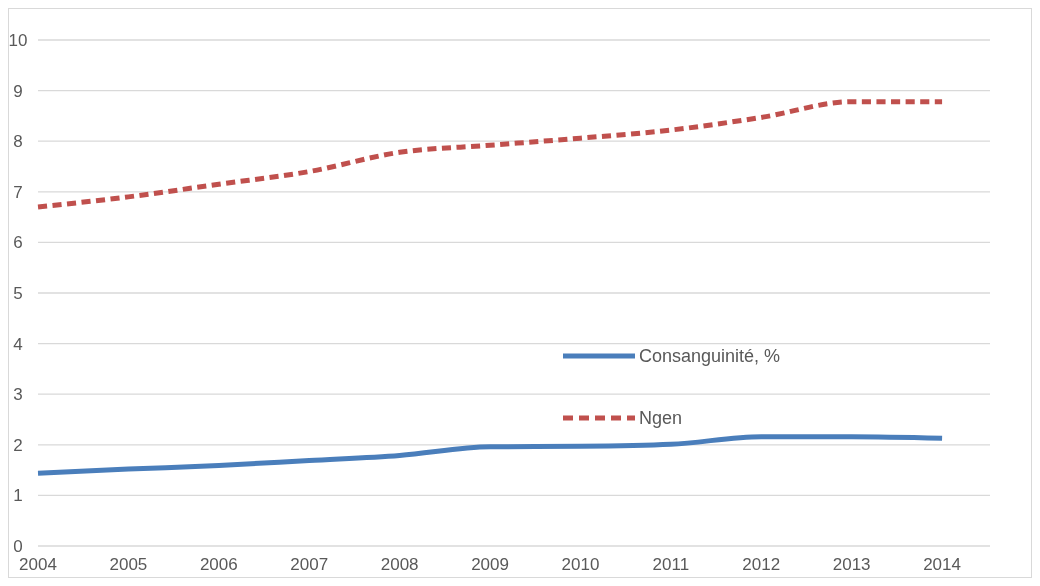  I want to click on y-tick-label: 0, so click(18, 546).